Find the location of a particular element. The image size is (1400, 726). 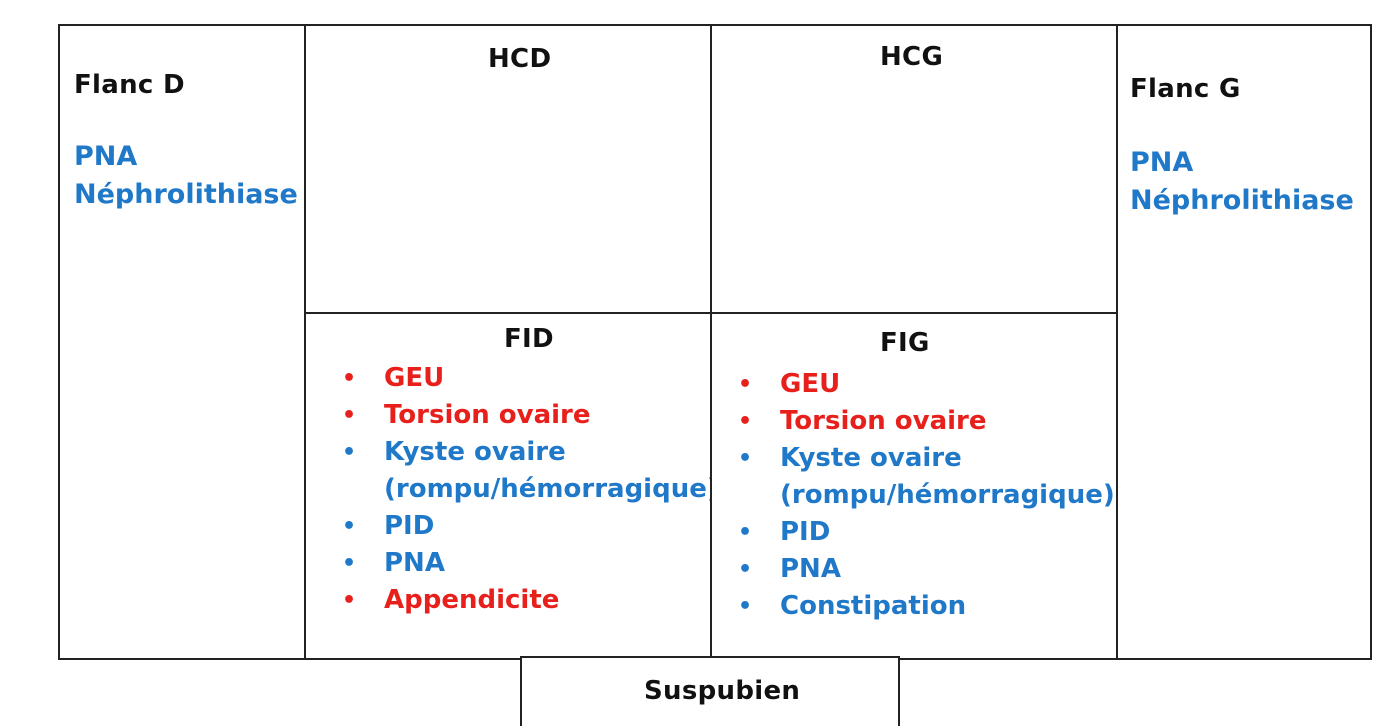

region-title: Flanc G is located at coordinates (1185, 89).